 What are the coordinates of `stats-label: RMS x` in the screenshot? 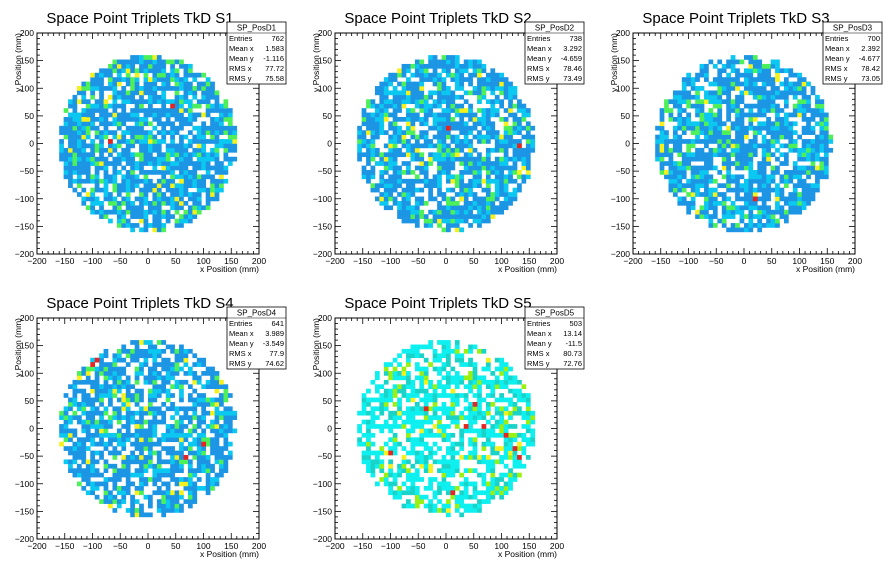 It's located at (836, 68).